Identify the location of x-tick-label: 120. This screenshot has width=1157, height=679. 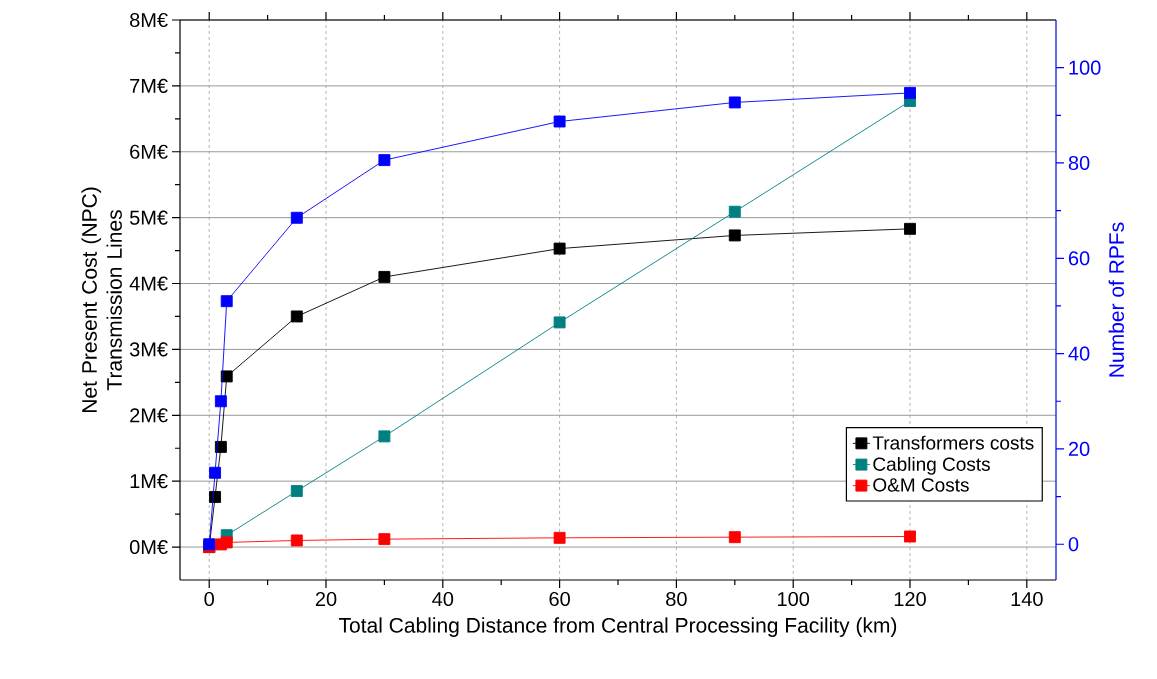
(910, 599).